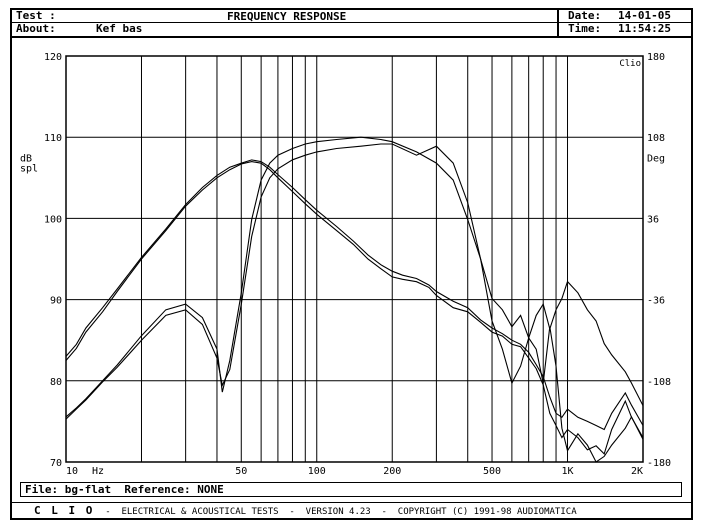  I want to click on x-tick-label: 200, so click(392, 471).